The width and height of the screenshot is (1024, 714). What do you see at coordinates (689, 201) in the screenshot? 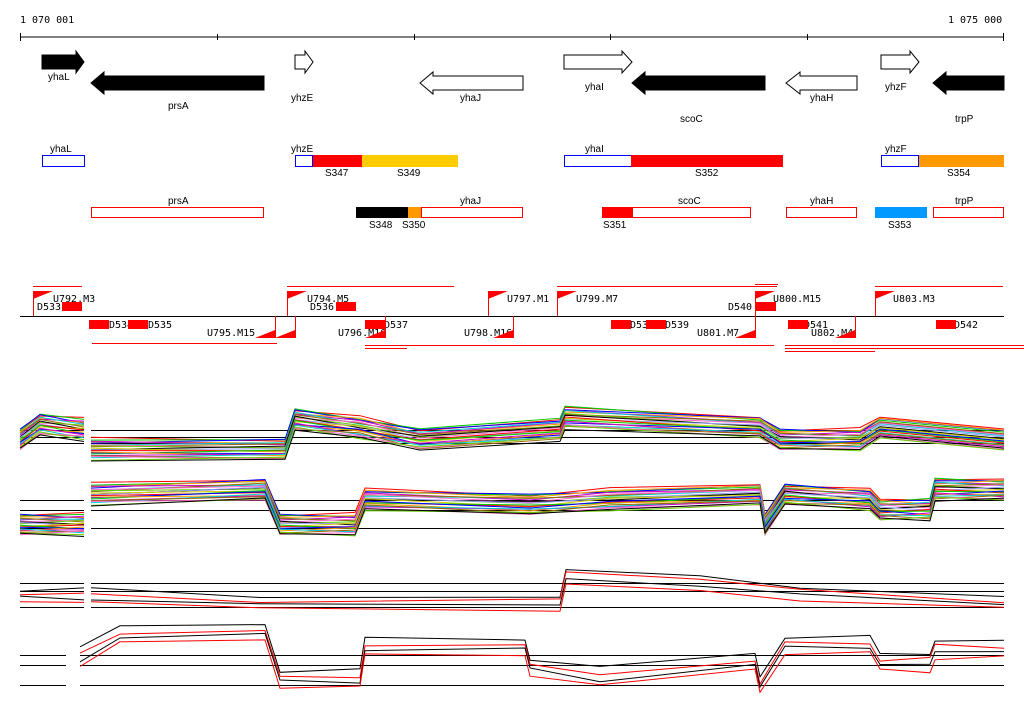
I see `operon-gene-label: scoC` at bounding box center [689, 201].